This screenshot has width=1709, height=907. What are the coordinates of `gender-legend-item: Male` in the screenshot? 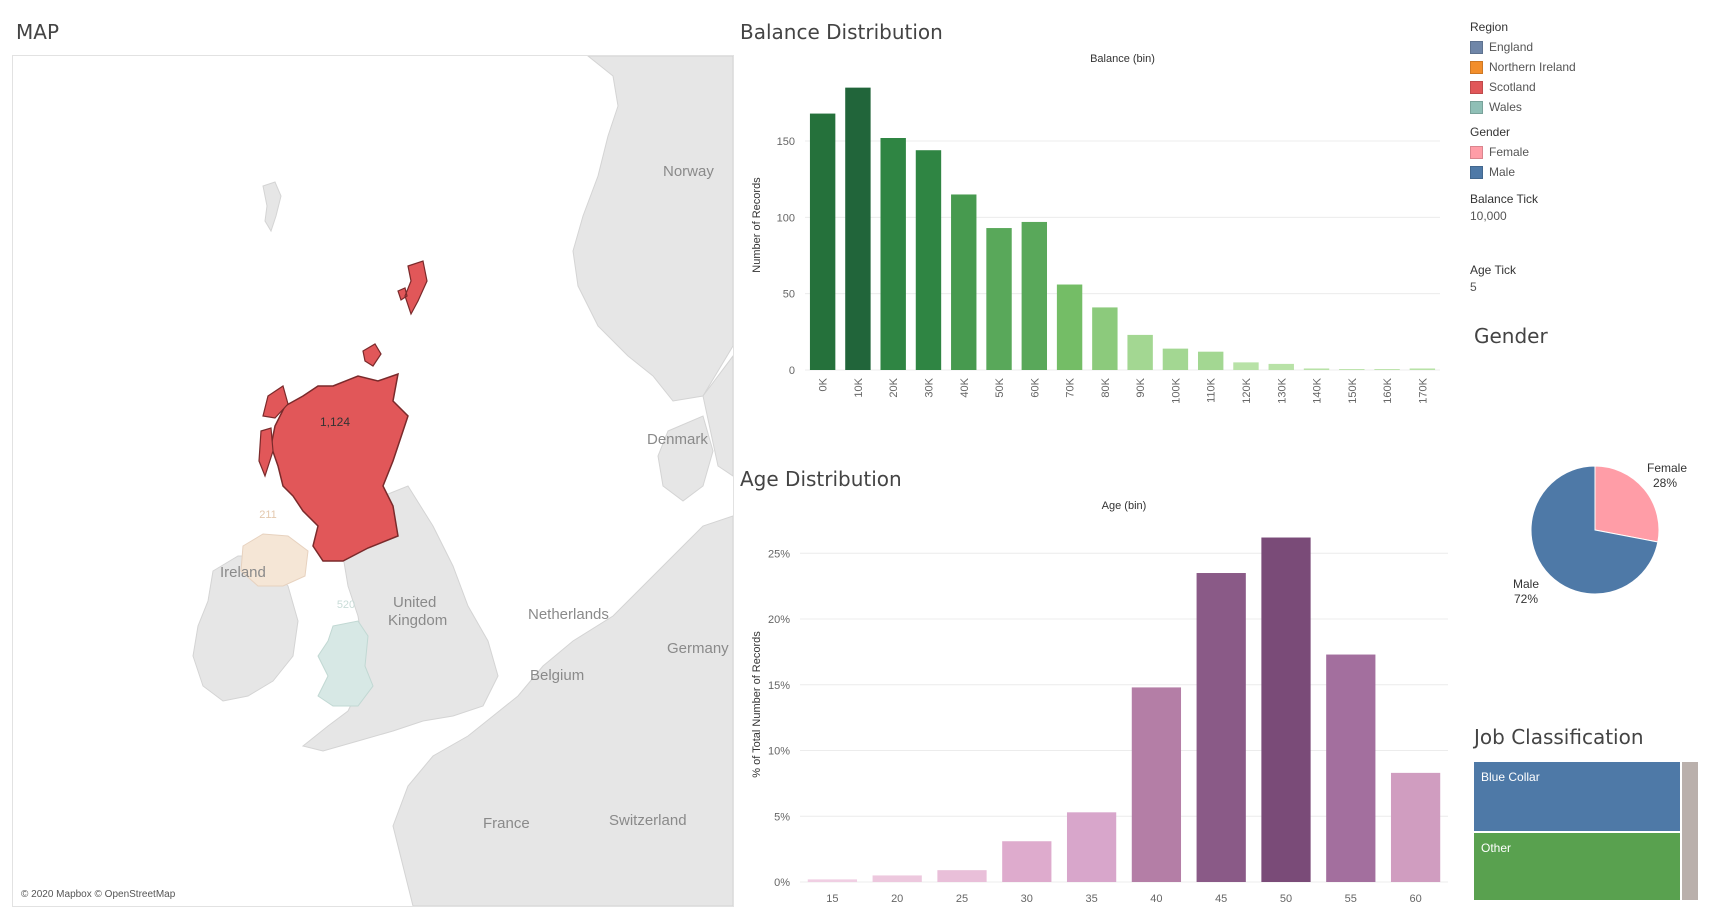 It's located at (1585, 172).